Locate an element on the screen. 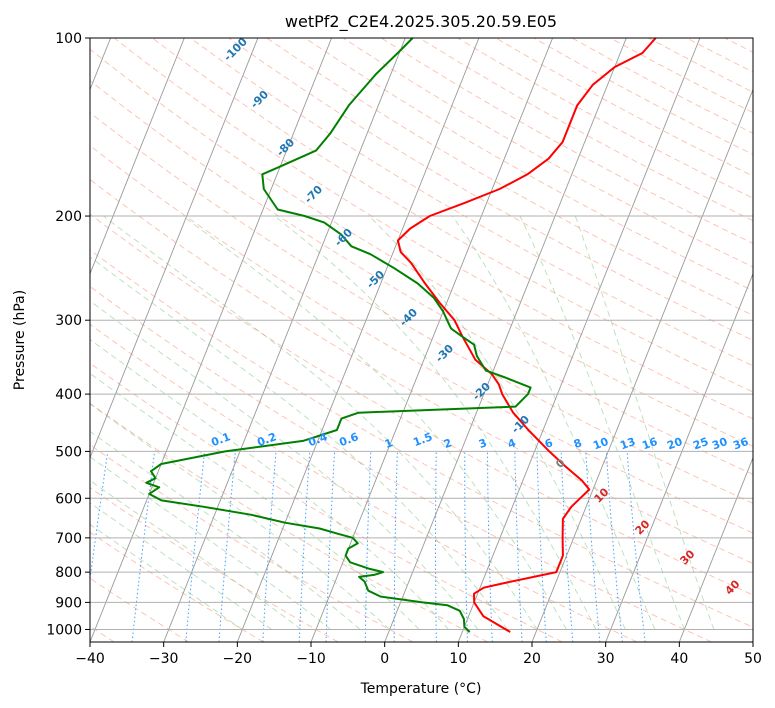 This screenshot has height=708, width=775. x-tick-label: 50 is located at coordinates (753, 659).